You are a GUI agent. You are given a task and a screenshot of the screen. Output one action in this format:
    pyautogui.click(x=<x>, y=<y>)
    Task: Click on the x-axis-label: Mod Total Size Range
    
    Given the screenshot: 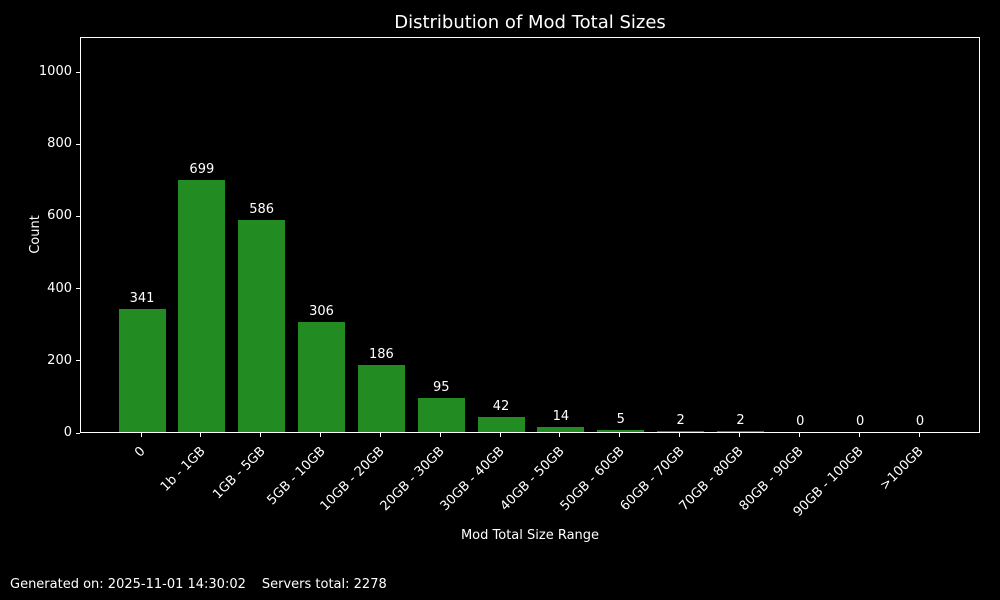 What is the action you would take?
    pyautogui.click(x=530, y=535)
    